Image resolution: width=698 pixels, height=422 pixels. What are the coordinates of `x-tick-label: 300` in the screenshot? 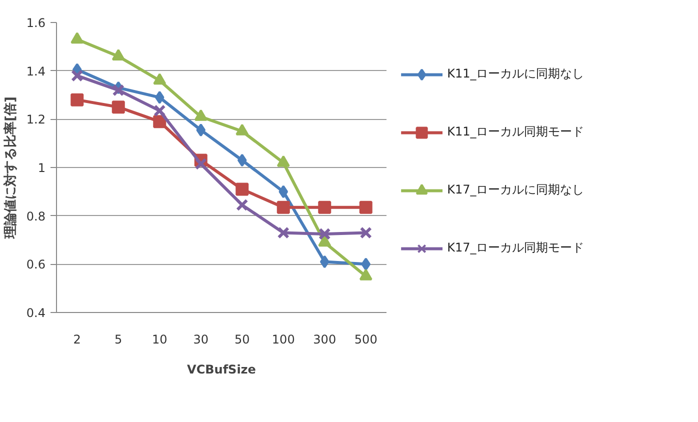 It's located at (324, 339).